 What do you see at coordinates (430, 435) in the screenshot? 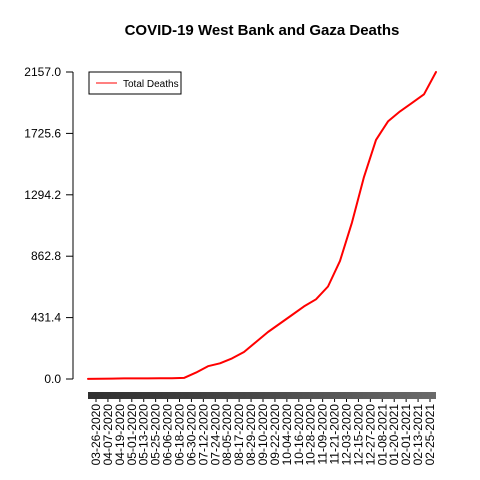
I see `x-tick-label: 02-25-2021` at bounding box center [430, 435].